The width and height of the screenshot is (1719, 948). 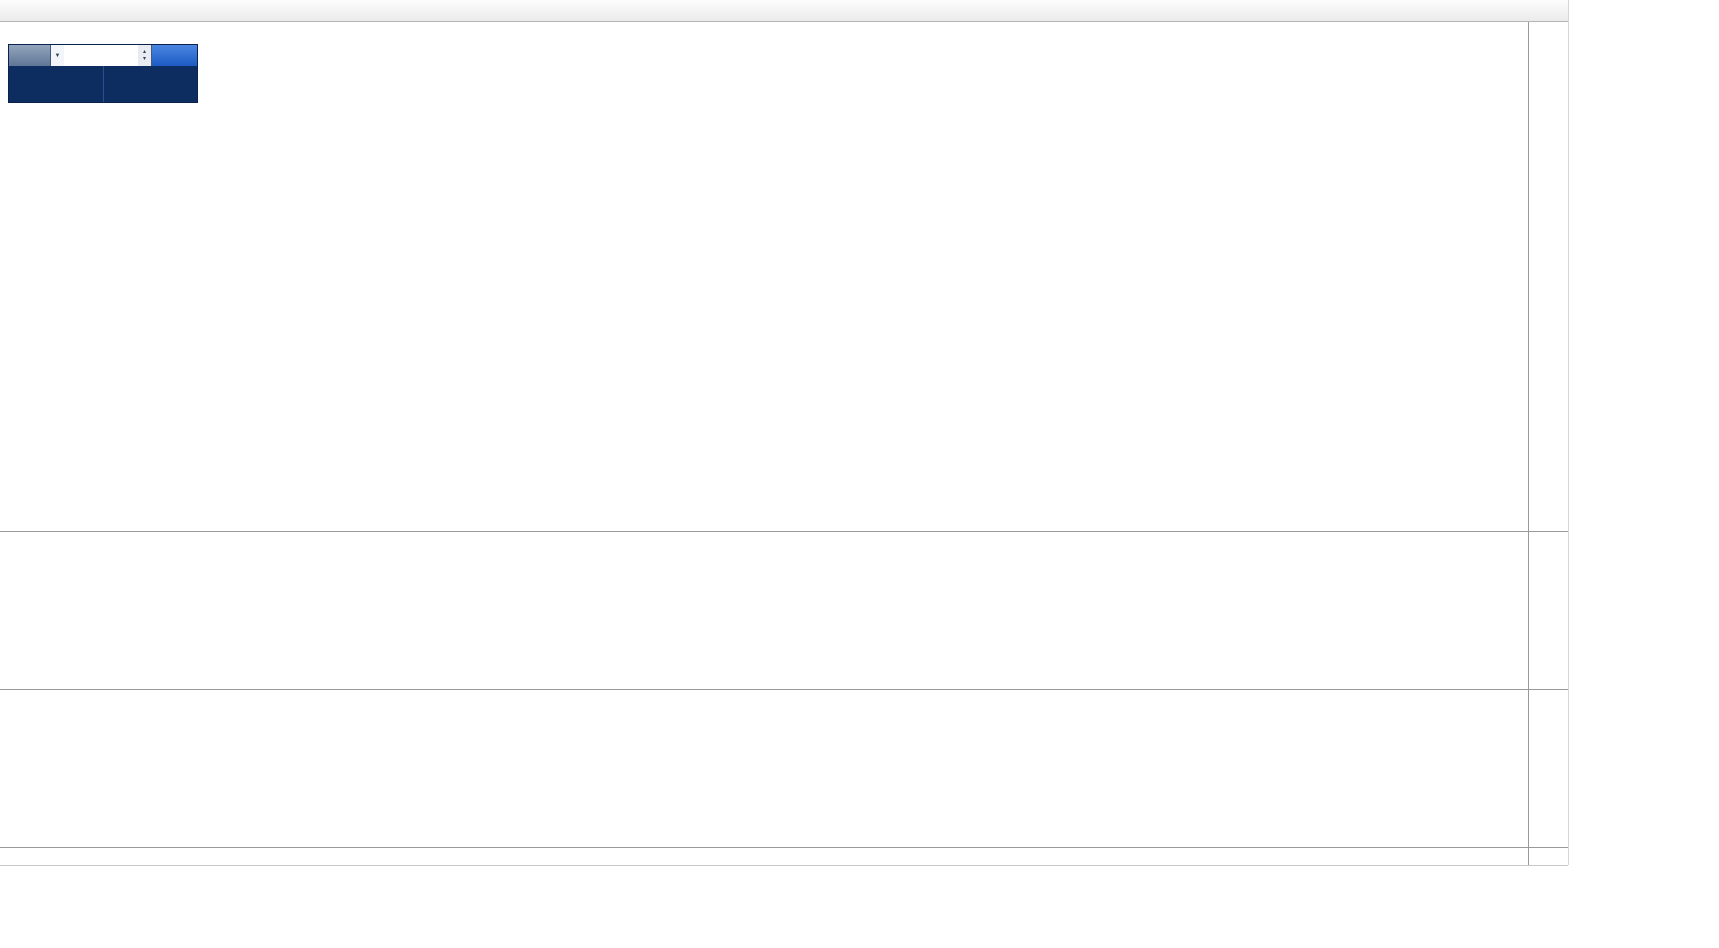 I want to click on one-click-trading-panel: ▼ ▴ ▾, so click(x=103, y=73).